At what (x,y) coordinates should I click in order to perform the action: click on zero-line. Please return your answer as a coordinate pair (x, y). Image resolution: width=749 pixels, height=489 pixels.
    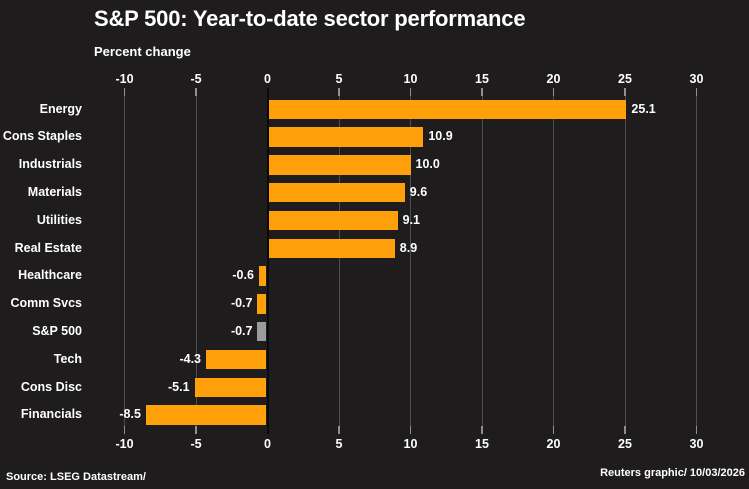
    Looking at the image, I should click on (267, 261).